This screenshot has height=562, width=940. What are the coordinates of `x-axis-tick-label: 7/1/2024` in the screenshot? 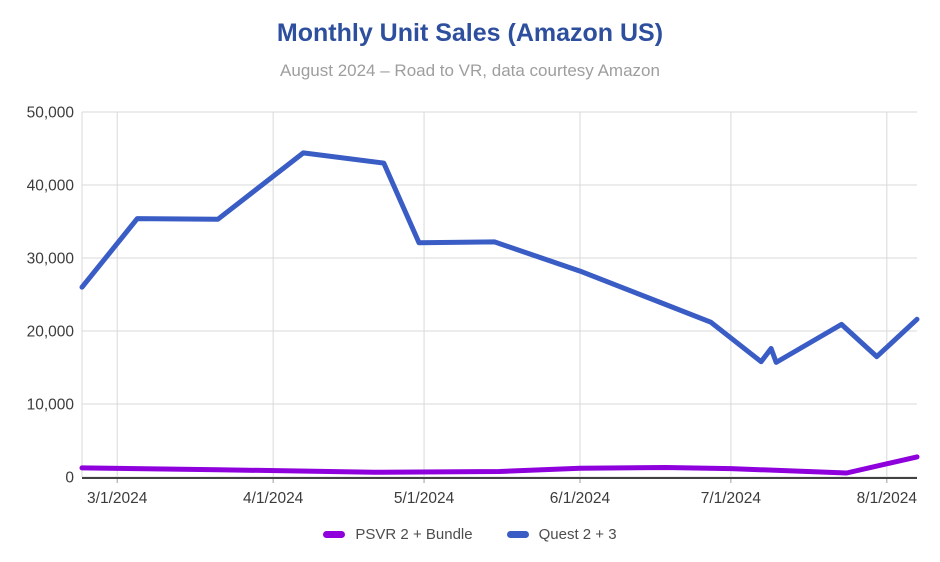 It's located at (731, 498).